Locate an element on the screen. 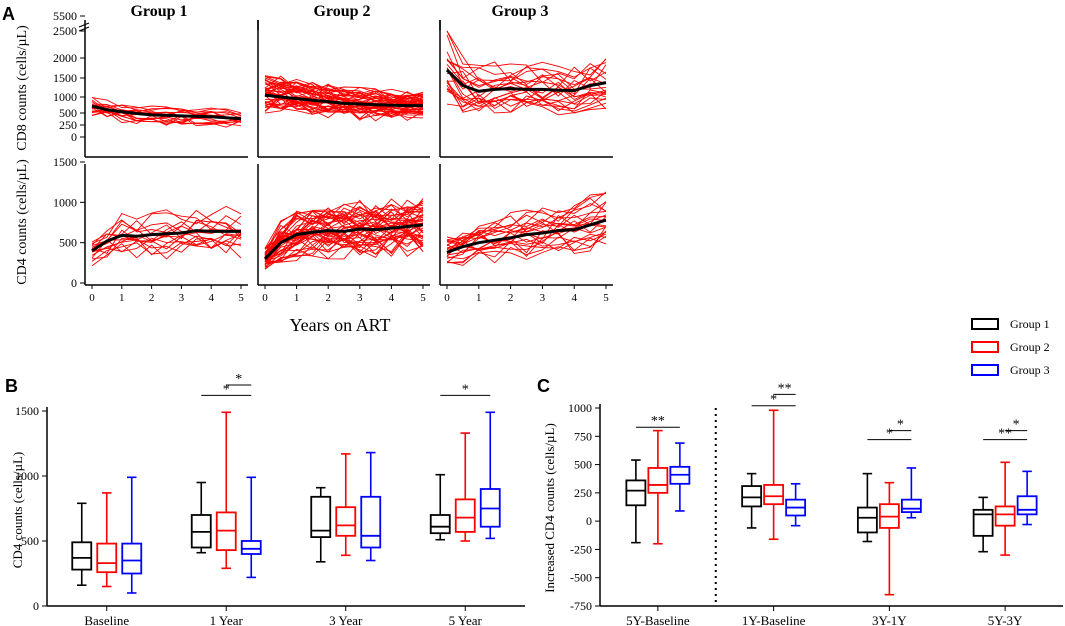  panel-label-a: A is located at coordinates (8, 14).